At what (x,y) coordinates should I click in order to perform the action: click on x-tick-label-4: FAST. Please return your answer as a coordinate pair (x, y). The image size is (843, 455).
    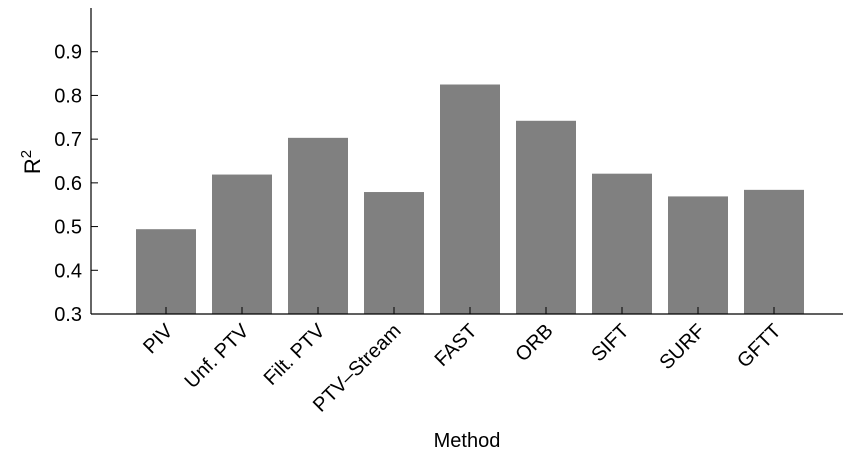
    Looking at the image, I should click on (456, 345).